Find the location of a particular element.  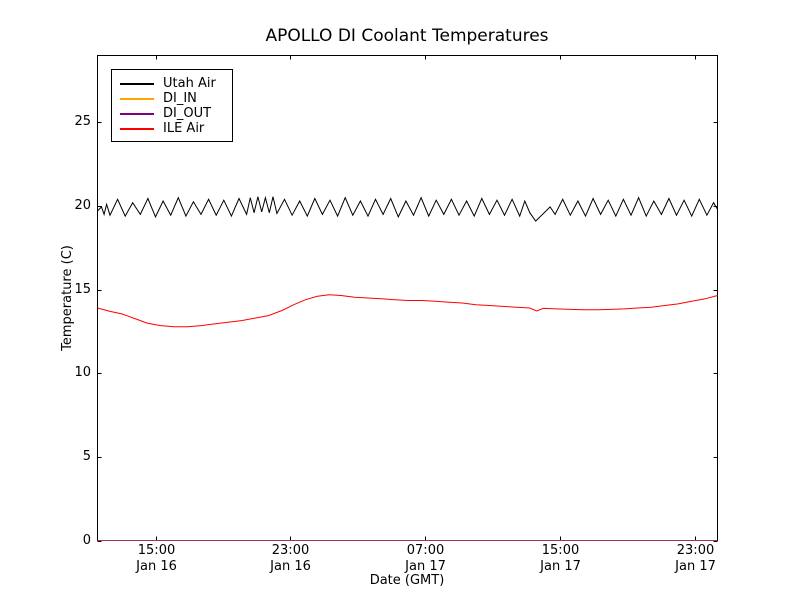

legend-item: DI_IN is located at coordinates (173, 98).